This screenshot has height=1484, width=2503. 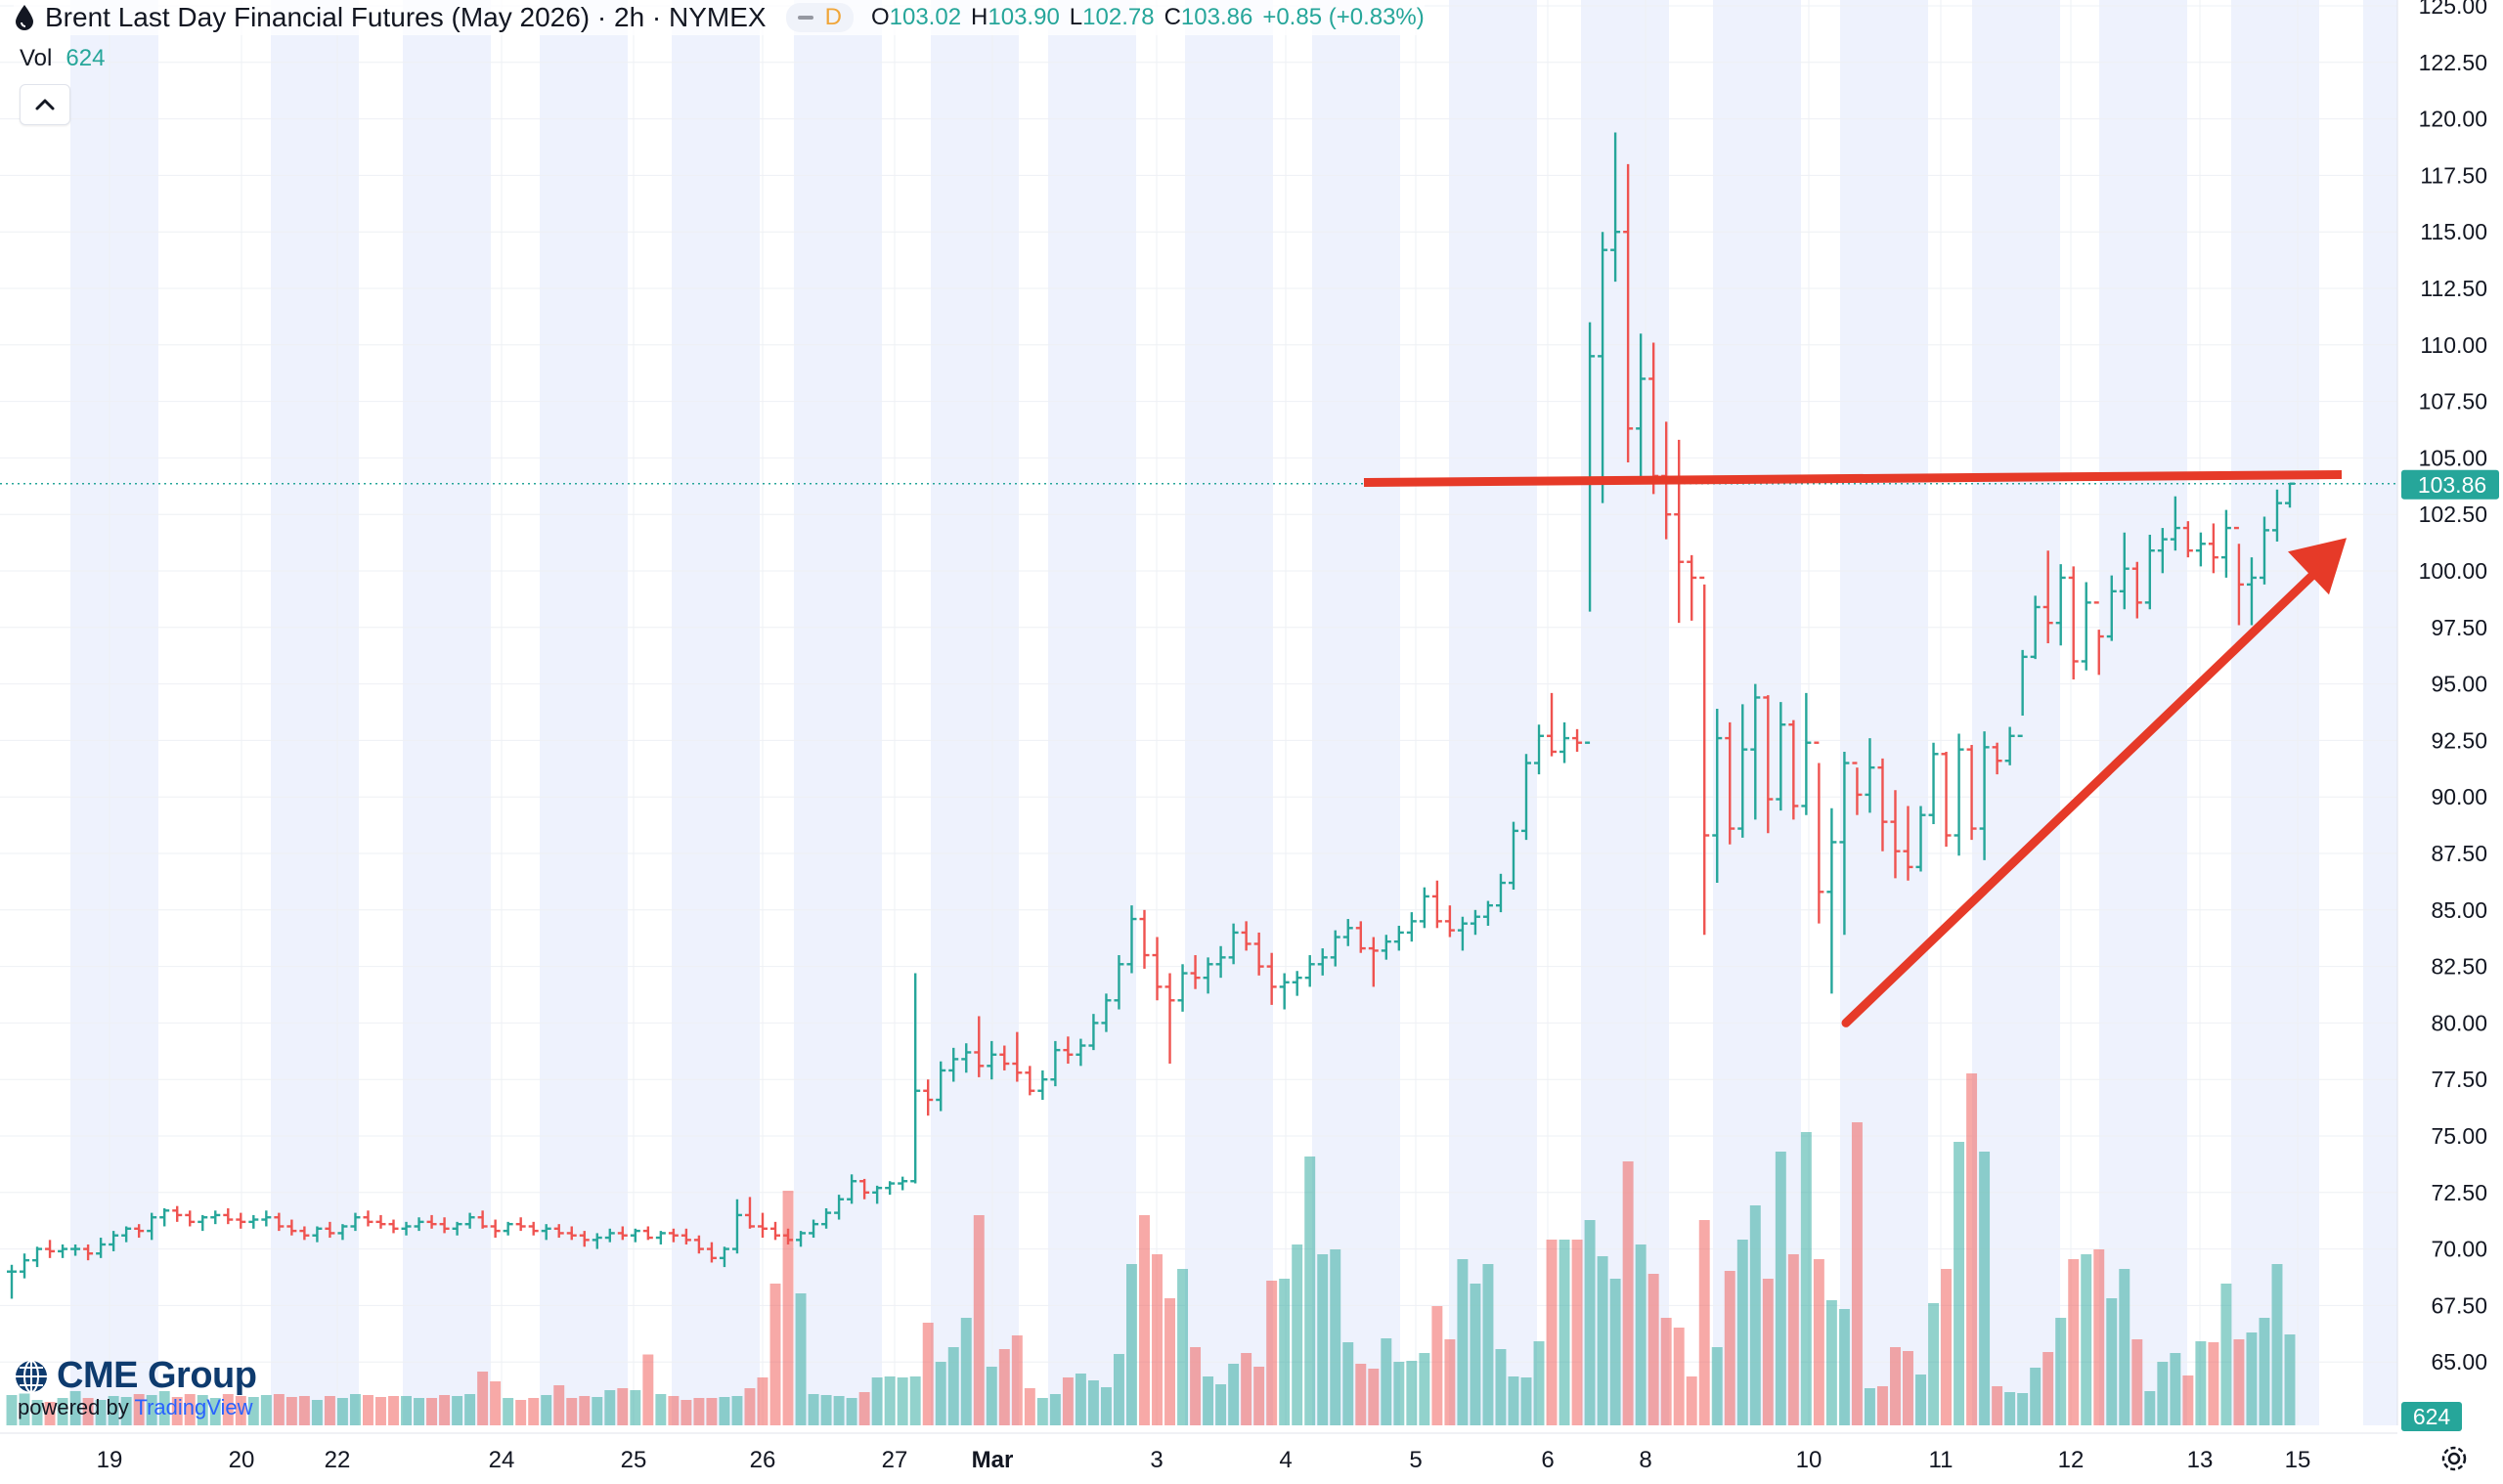 I want to click on dash-icon, so click(x=805, y=18).